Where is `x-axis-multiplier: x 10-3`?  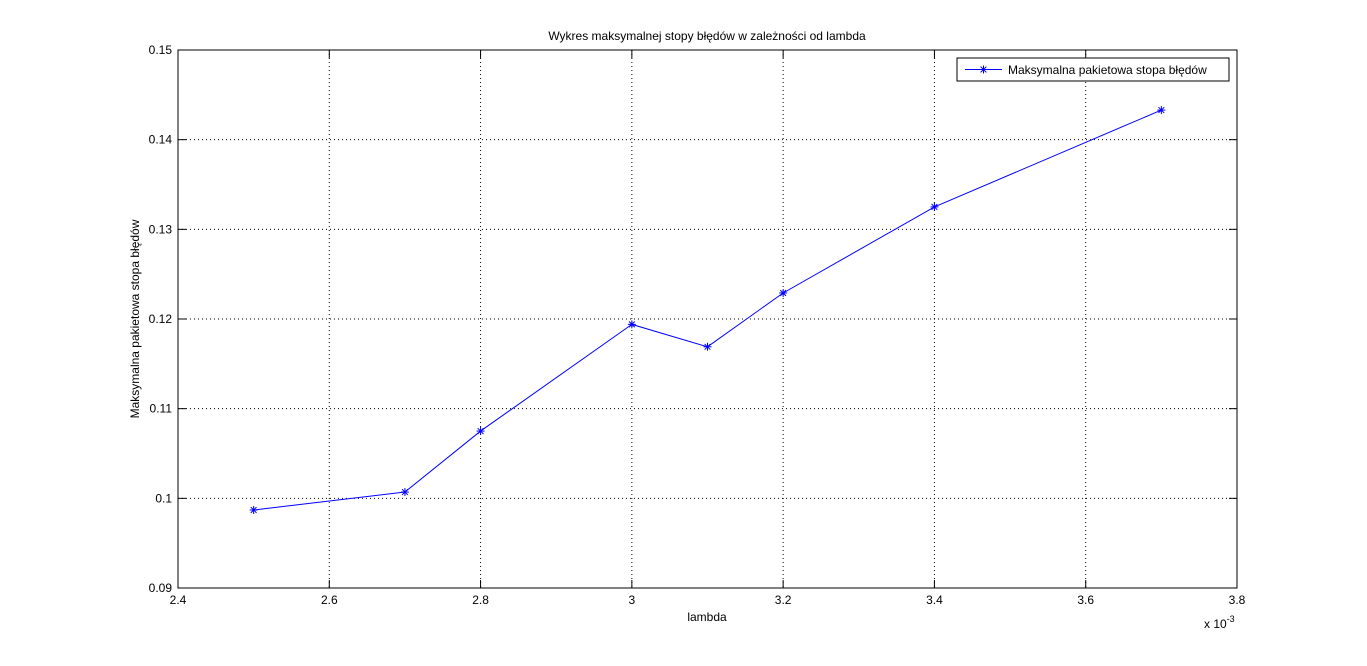
x-axis-multiplier: x 10-3 is located at coordinates (1219, 622).